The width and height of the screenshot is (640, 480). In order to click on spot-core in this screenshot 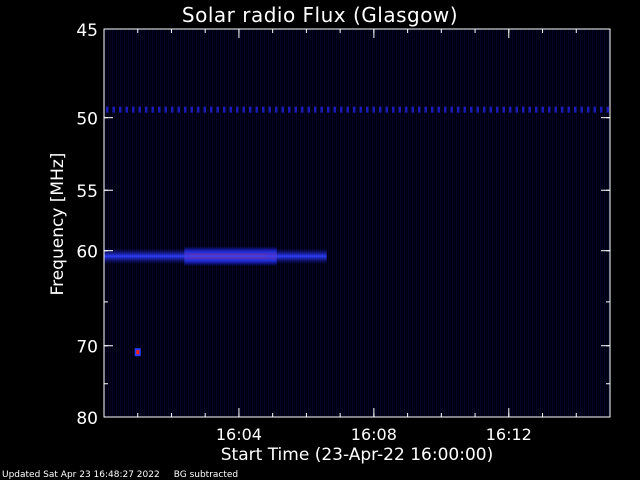, I will do `click(138, 352)`.